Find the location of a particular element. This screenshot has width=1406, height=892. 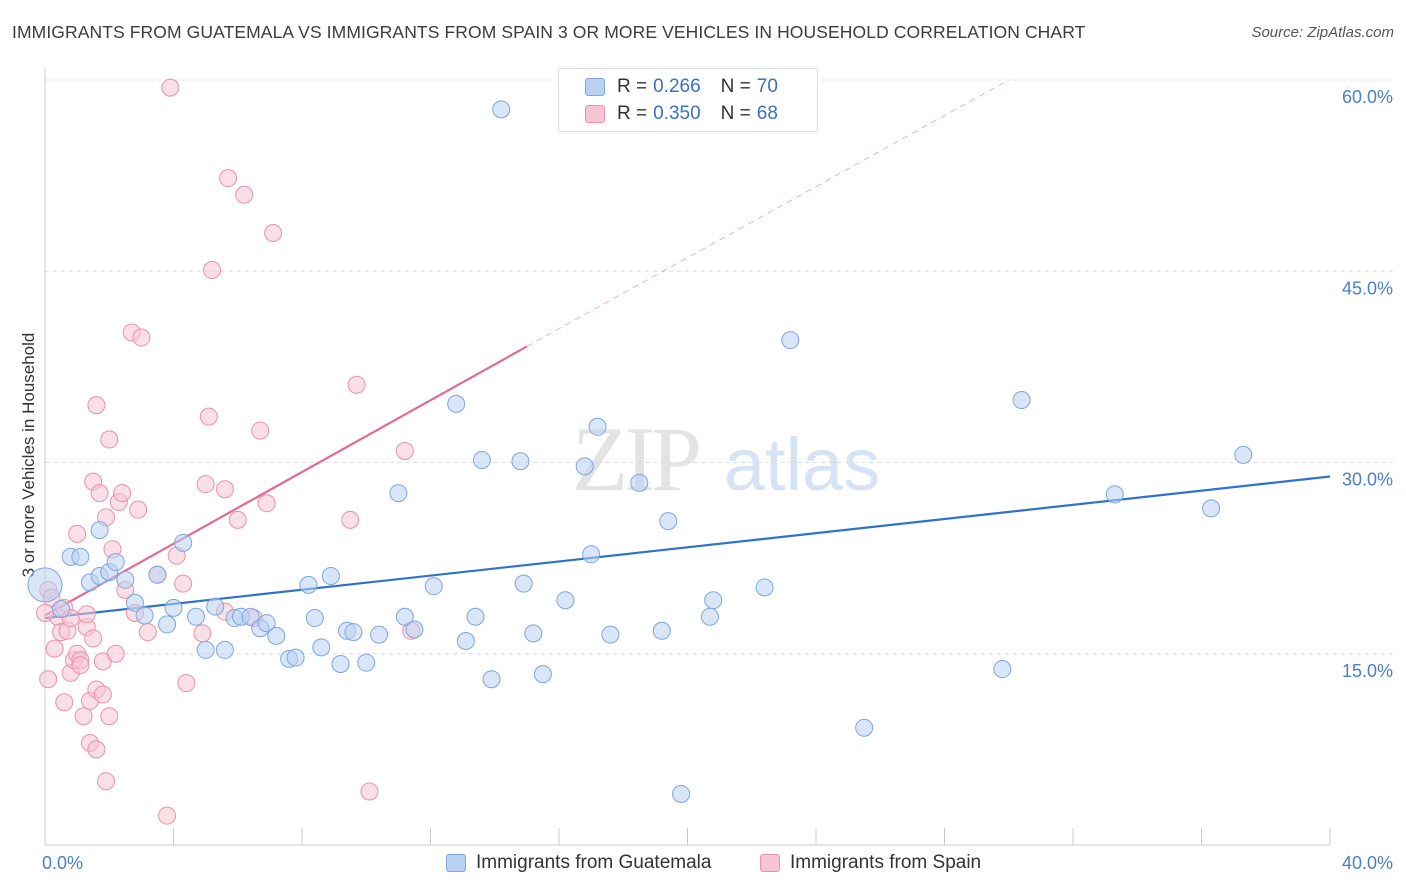

legend-row-spain: R = 0.350 N = 68 is located at coordinates (681, 114).